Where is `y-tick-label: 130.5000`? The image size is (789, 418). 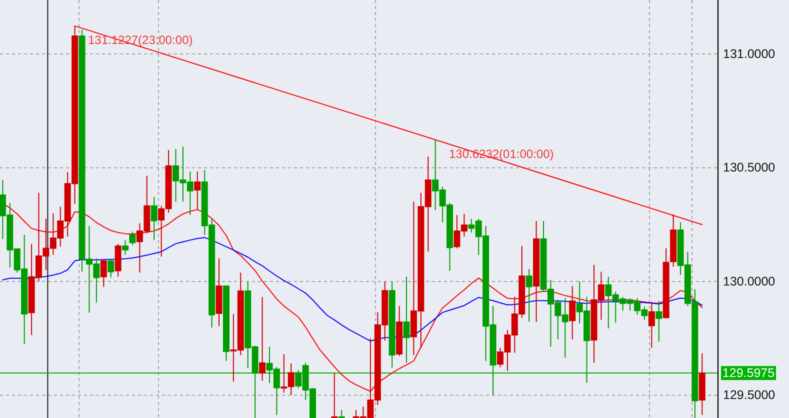 y-tick-label: 130.5000 is located at coordinates (749, 167).